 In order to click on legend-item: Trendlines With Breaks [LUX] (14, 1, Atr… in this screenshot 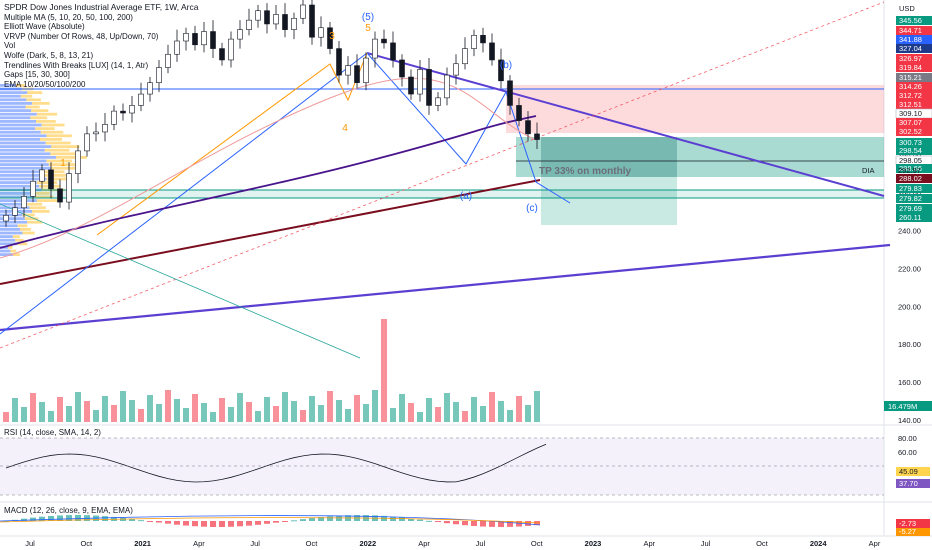, I will do `click(76, 65)`.